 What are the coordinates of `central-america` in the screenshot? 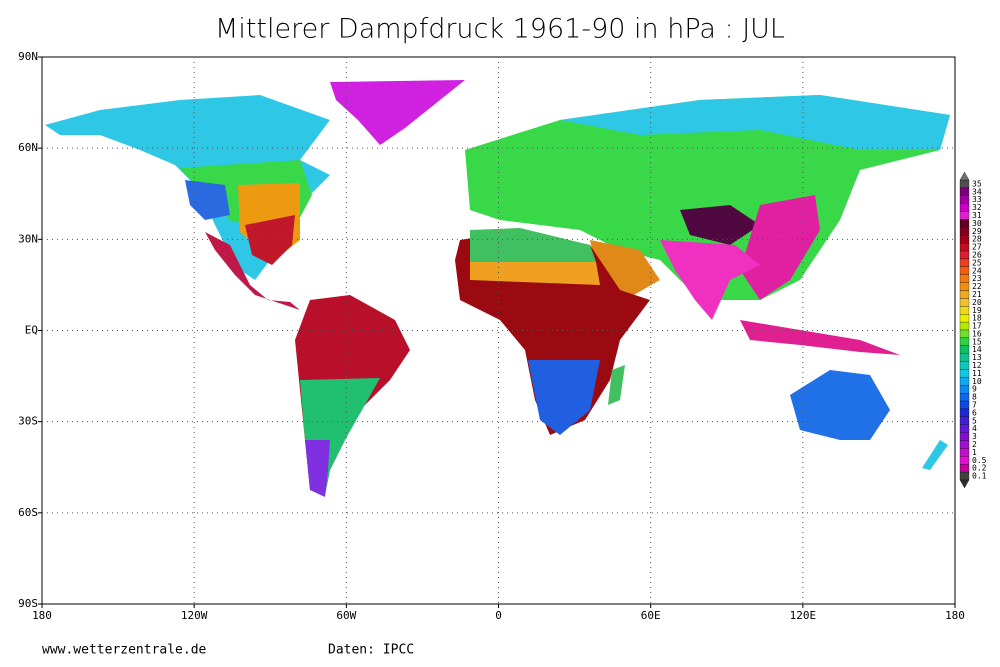 It's located at (252, 271).